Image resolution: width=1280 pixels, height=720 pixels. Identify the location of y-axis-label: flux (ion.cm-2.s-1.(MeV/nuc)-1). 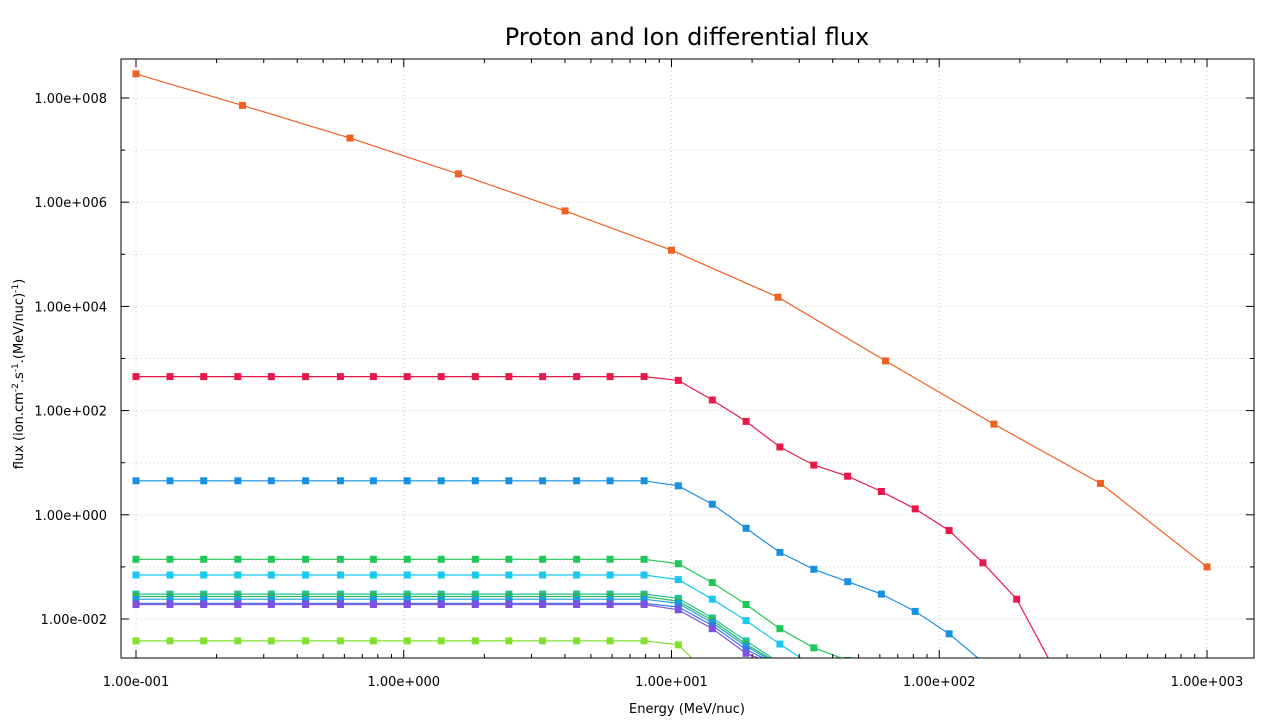
(19, 374).